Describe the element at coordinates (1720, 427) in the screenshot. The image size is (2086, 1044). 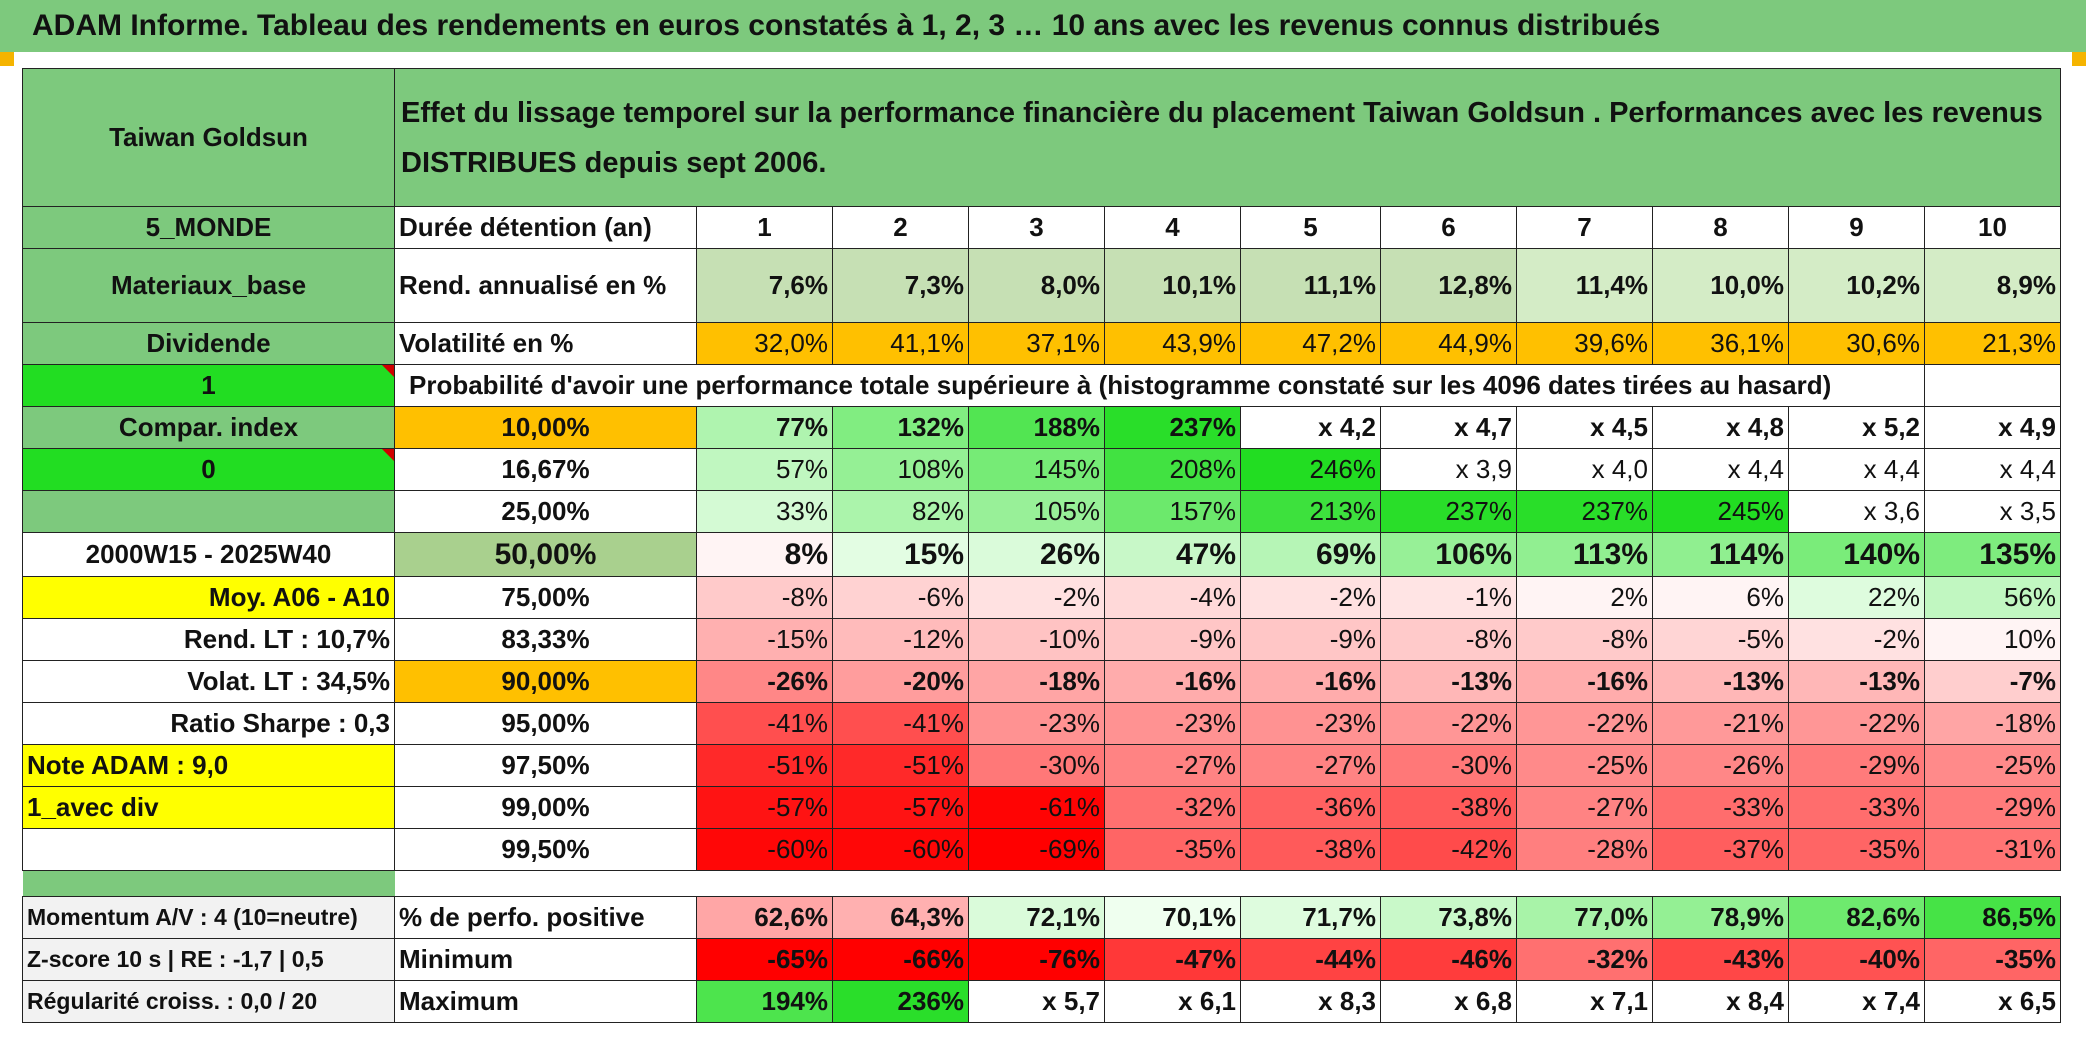
I see `percentile-value: x 4,8` at that location.